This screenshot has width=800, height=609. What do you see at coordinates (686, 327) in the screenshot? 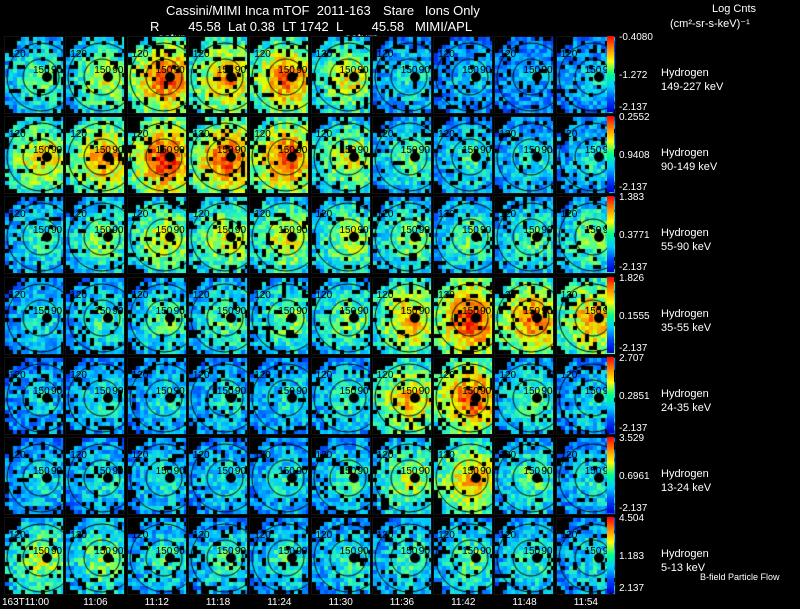
I see `energy-range: 35-55 keV` at bounding box center [686, 327].